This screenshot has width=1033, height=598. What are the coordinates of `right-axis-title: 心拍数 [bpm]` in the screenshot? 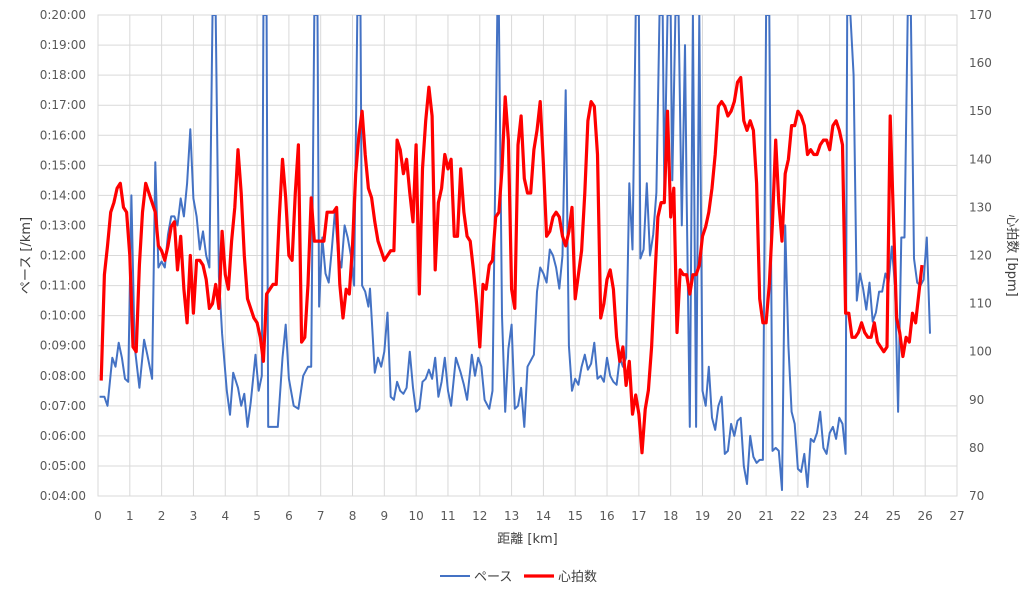 It's located at (1011, 255).